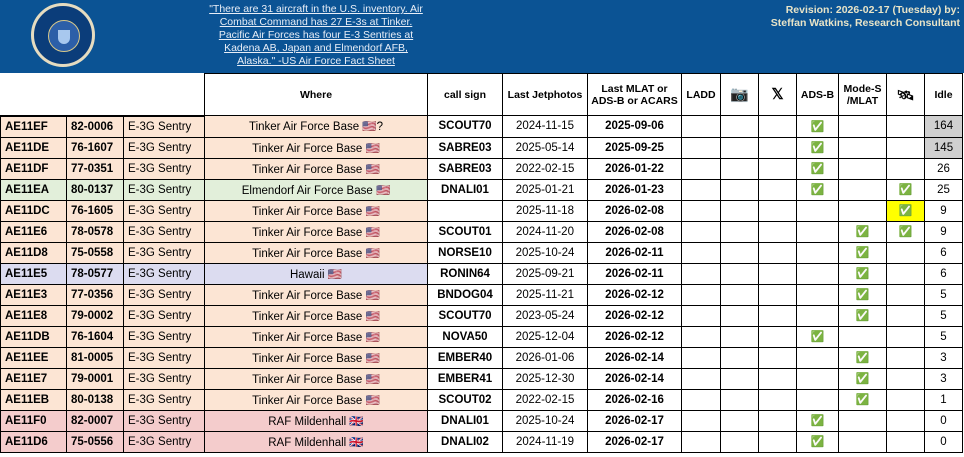 The height and width of the screenshot is (457, 964). What do you see at coordinates (634, 94) in the screenshot?
I see `col-header-last-mlat: Last MLAT or ADS-B or ACARS` at bounding box center [634, 94].